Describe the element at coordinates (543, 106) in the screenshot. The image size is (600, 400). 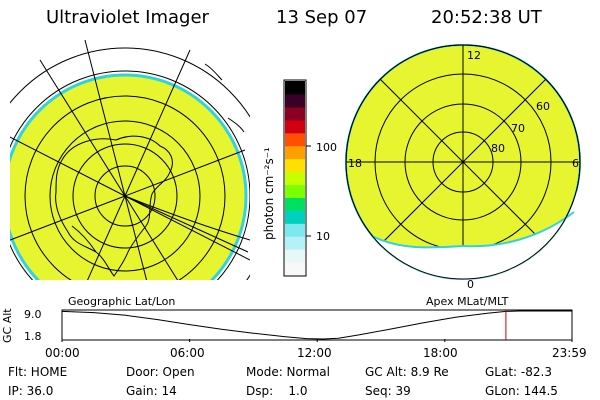
I see `apex-lat-label-60: 60` at that location.